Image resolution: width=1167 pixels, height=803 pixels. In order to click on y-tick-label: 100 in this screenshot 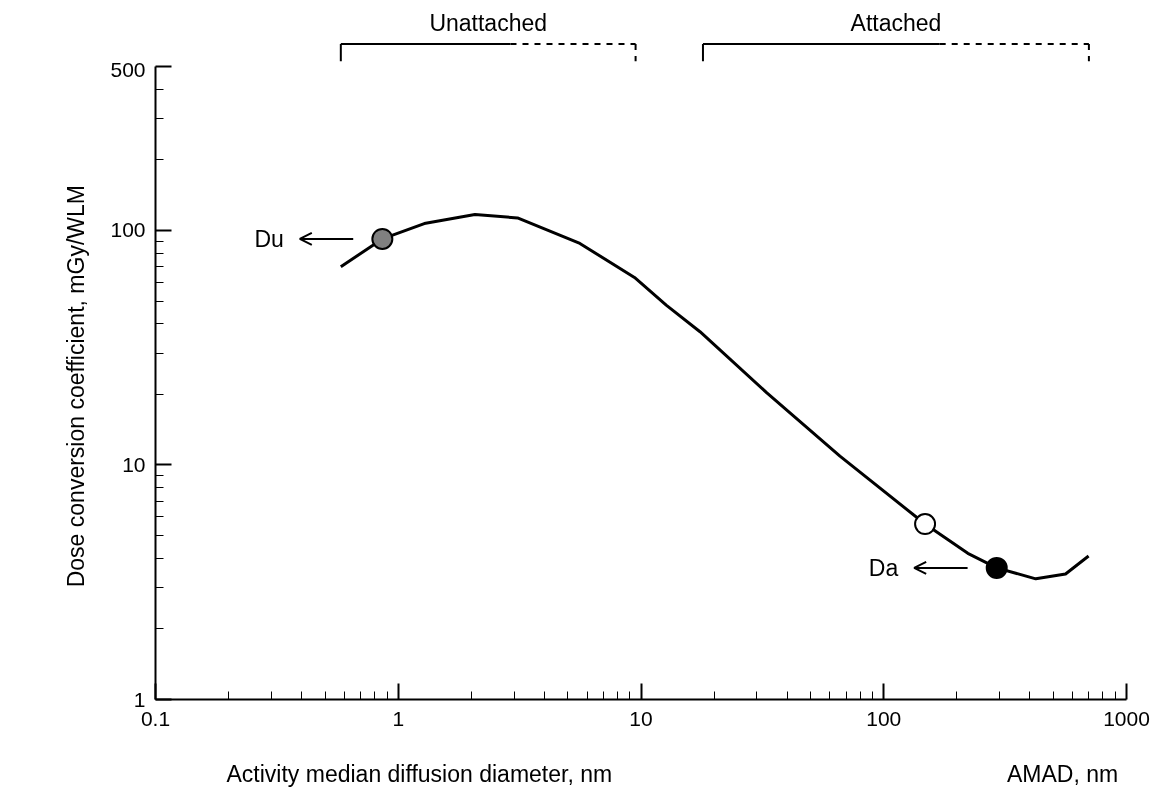, I will do `click(128, 230)`.